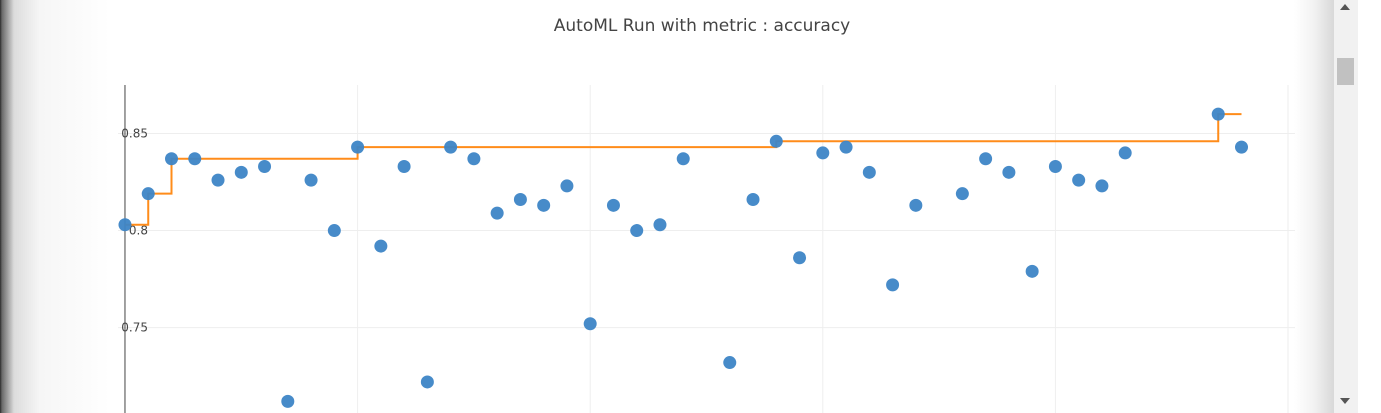 This screenshot has width=1381, height=413. Describe the element at coordinates (1345, 7) in the screenshot. I see `scroll-up-arrow-icon` at that location.